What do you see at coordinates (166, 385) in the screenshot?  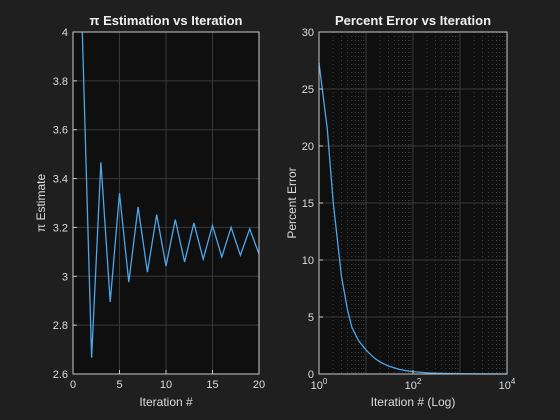 I see `x-tick-label: 10` at bounding box center [166, 385].